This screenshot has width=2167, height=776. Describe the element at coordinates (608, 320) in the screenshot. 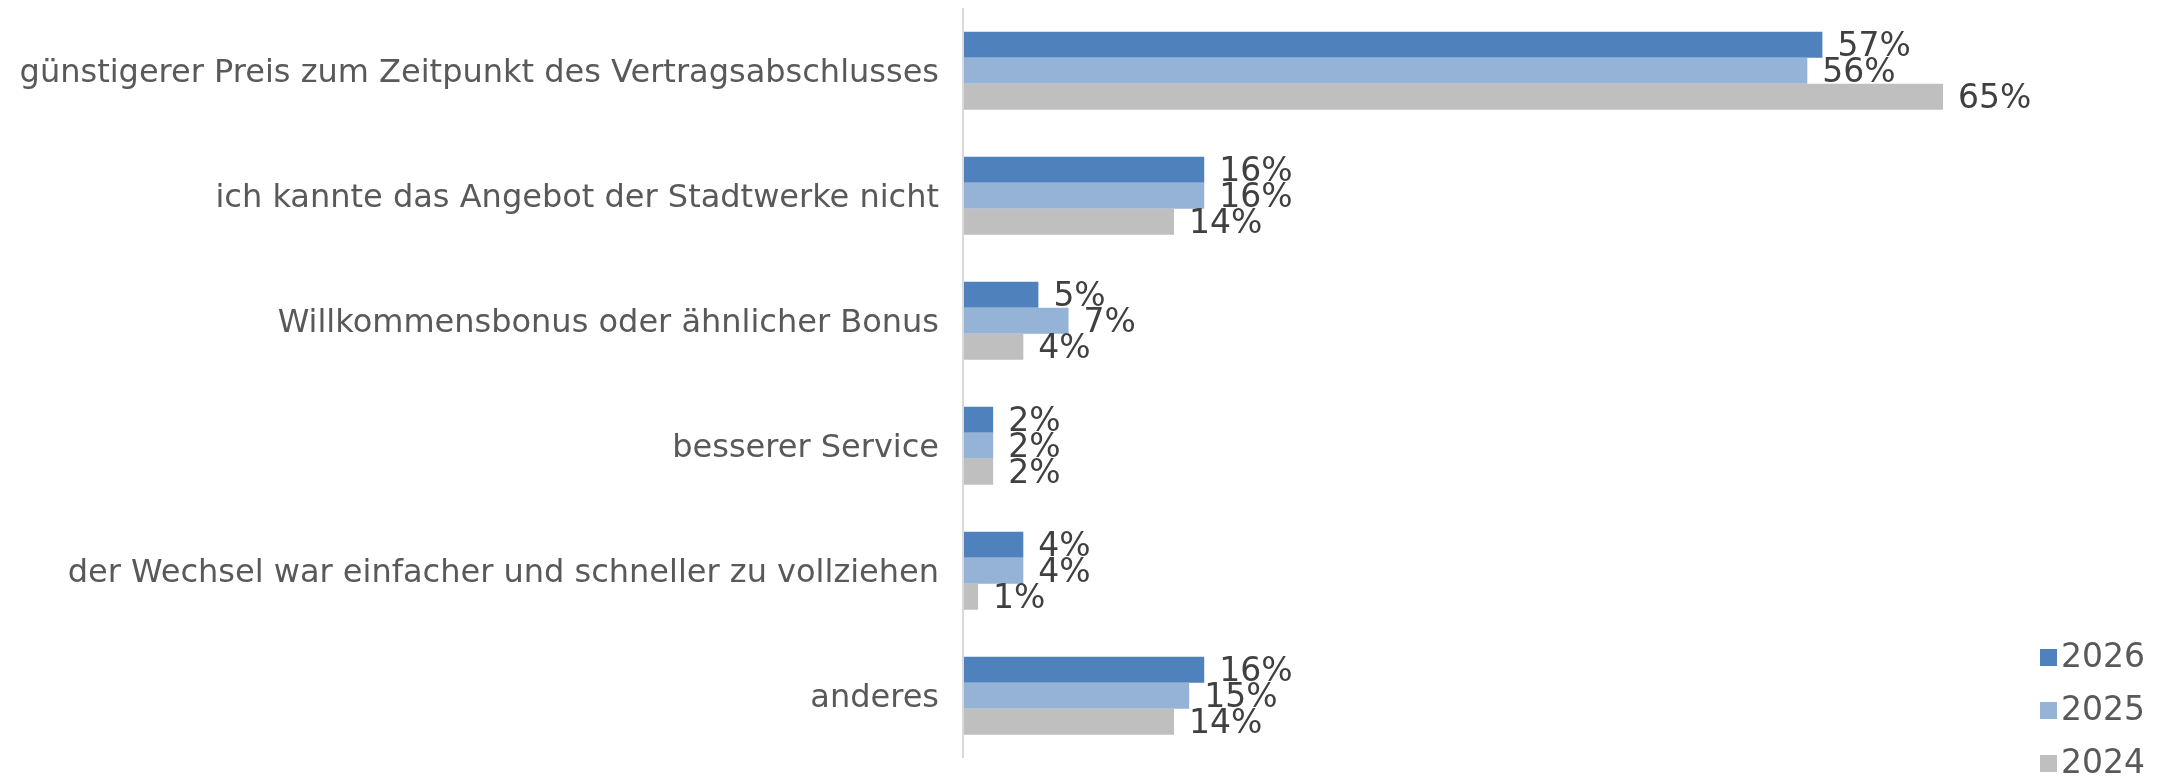

I see `y-tick-label: Willkommensbonus oder ähnlicher Bonus` at that location.